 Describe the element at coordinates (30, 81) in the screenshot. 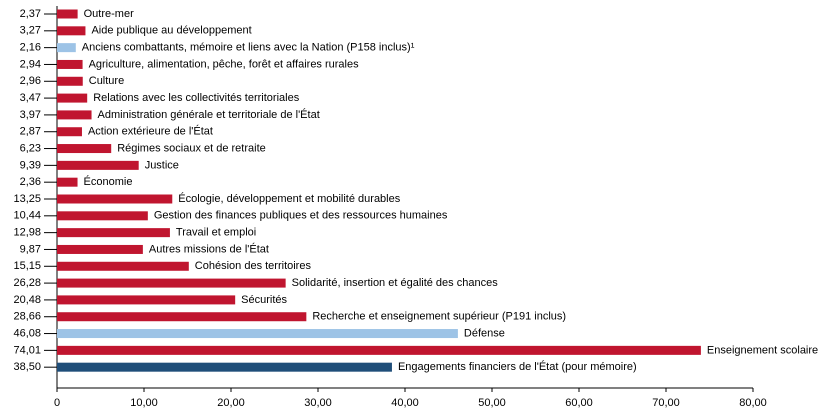

I see `value-label: 2,96` at that location.